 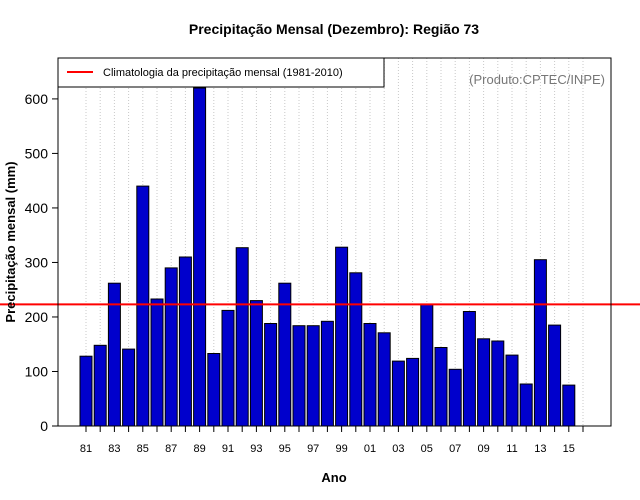 What do you see at coordinates (483, 449) in the screenshot?
I see `x-tick-label: 09` at bounding box center [483, 449].